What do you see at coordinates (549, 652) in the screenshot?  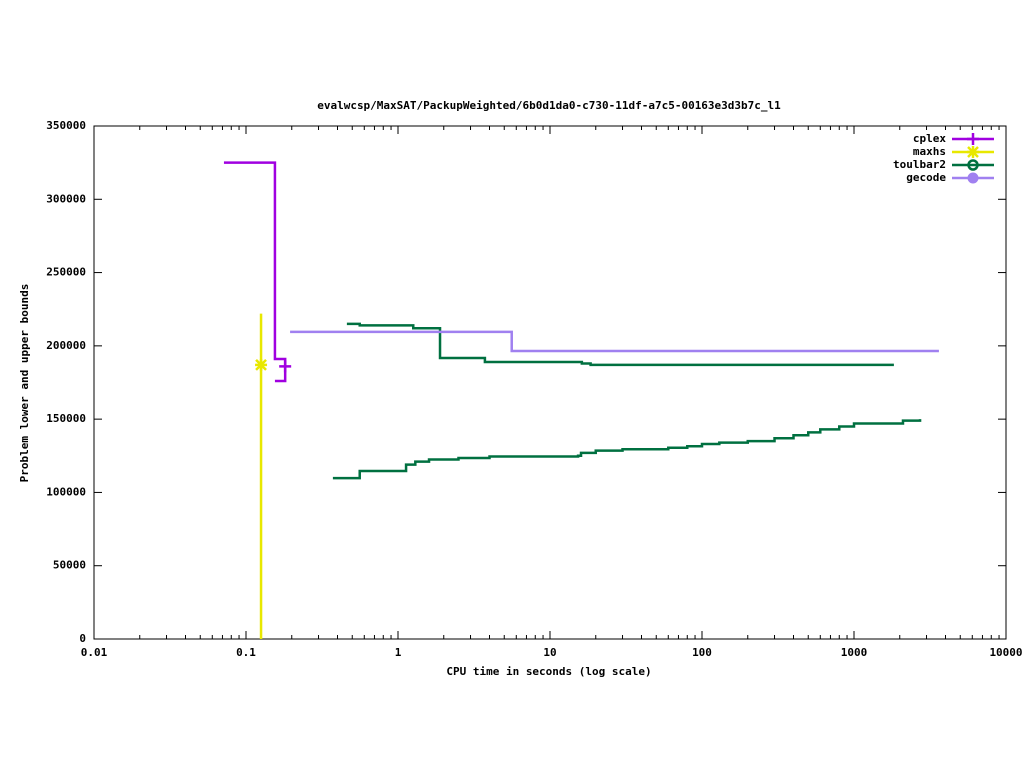 I see `x-tick-label: 10` at bounding box center [549, 652].